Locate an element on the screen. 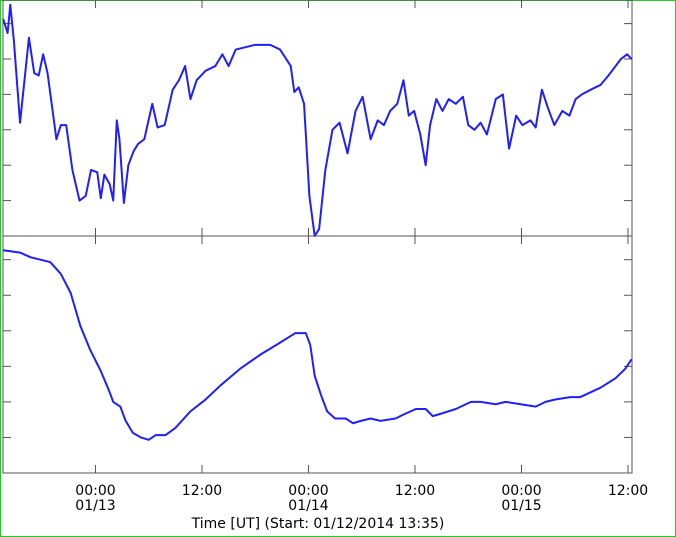  x-tick-label: 00:00 01/13 is located at coordinates (95, 498).